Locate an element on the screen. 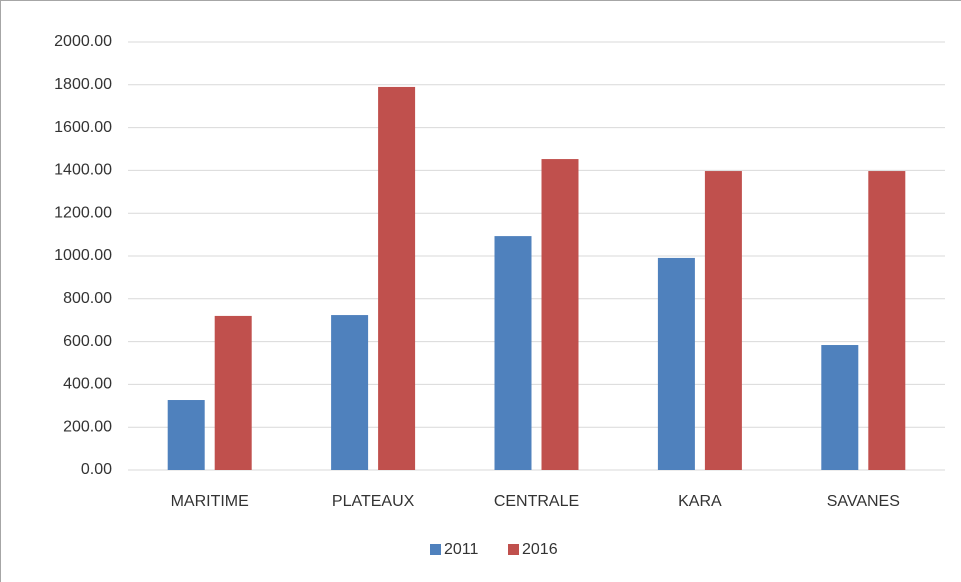  y-tick-label: 400.00 is located at coordinates (87, 384).